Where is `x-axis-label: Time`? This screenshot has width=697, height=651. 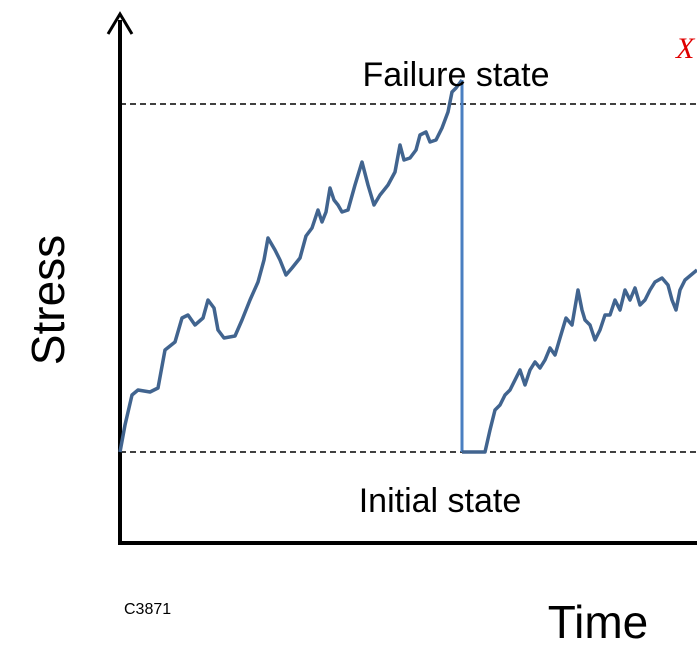
x-axis-label: Time is located at coordinates (598, 622).